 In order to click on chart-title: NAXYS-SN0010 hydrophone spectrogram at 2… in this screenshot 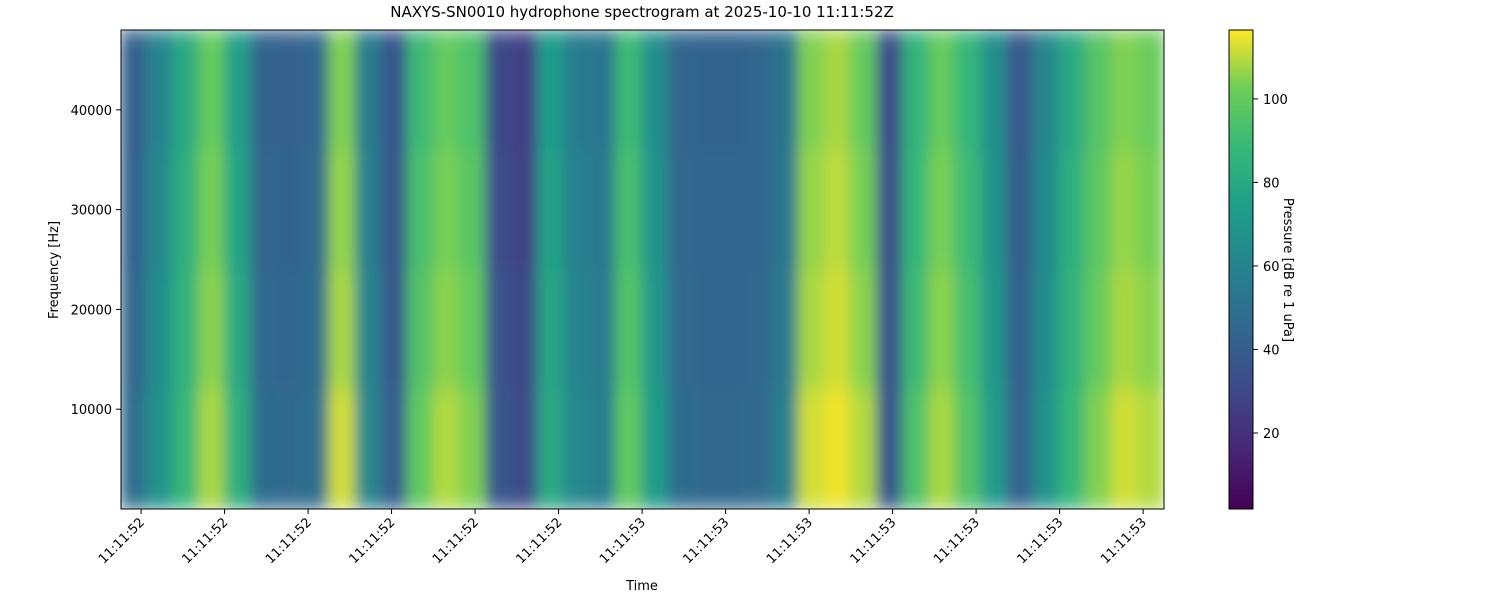, I will do `click(642, 12)`.